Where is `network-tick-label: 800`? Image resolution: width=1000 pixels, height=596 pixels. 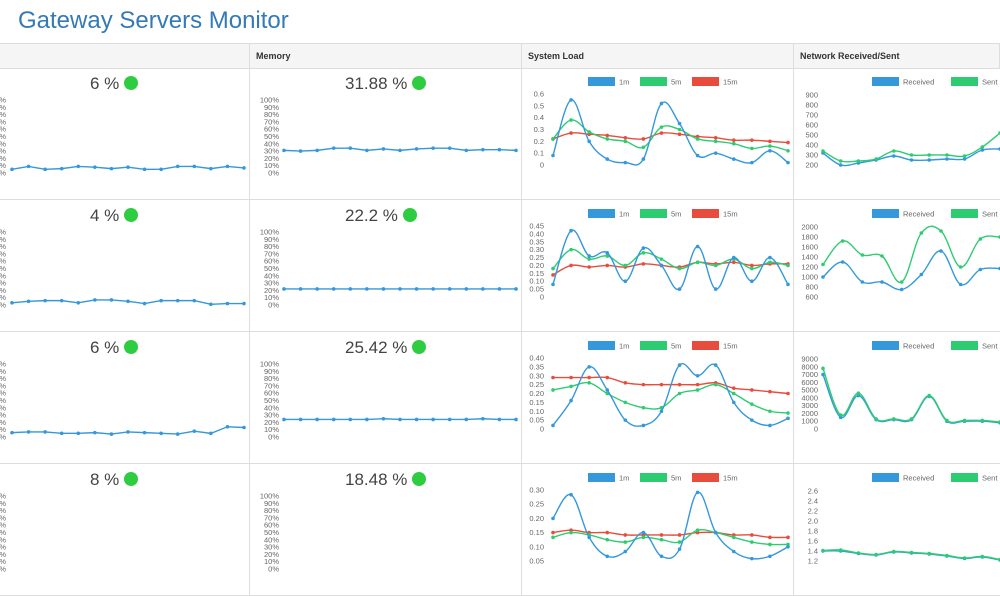 network-tick-label: 800 is located at coordinates (811, 287).